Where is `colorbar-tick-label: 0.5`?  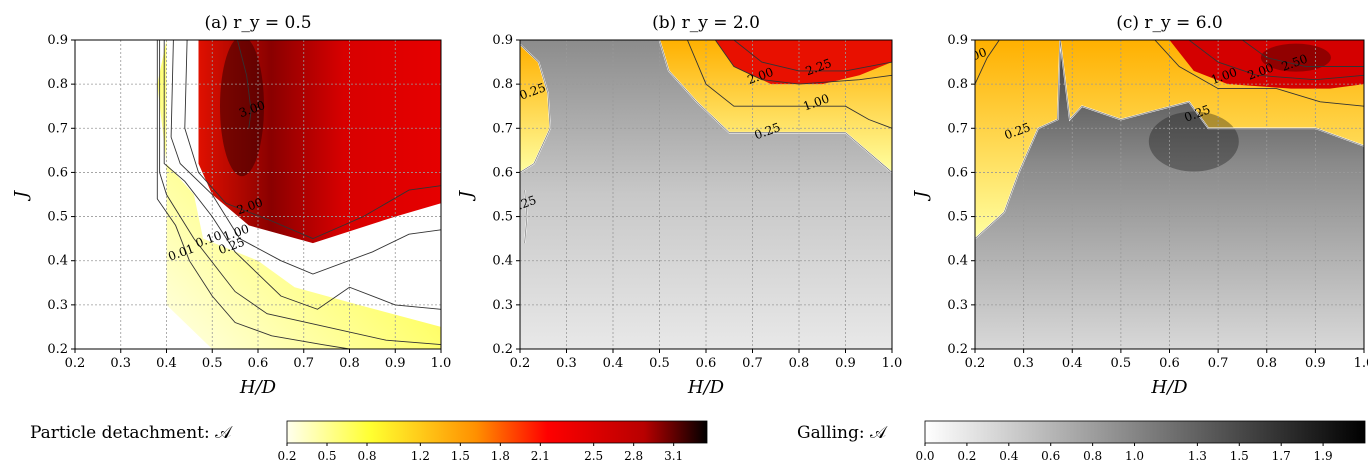
colorbar-tick-label: 0.5 is located at coordinates (326, 456).